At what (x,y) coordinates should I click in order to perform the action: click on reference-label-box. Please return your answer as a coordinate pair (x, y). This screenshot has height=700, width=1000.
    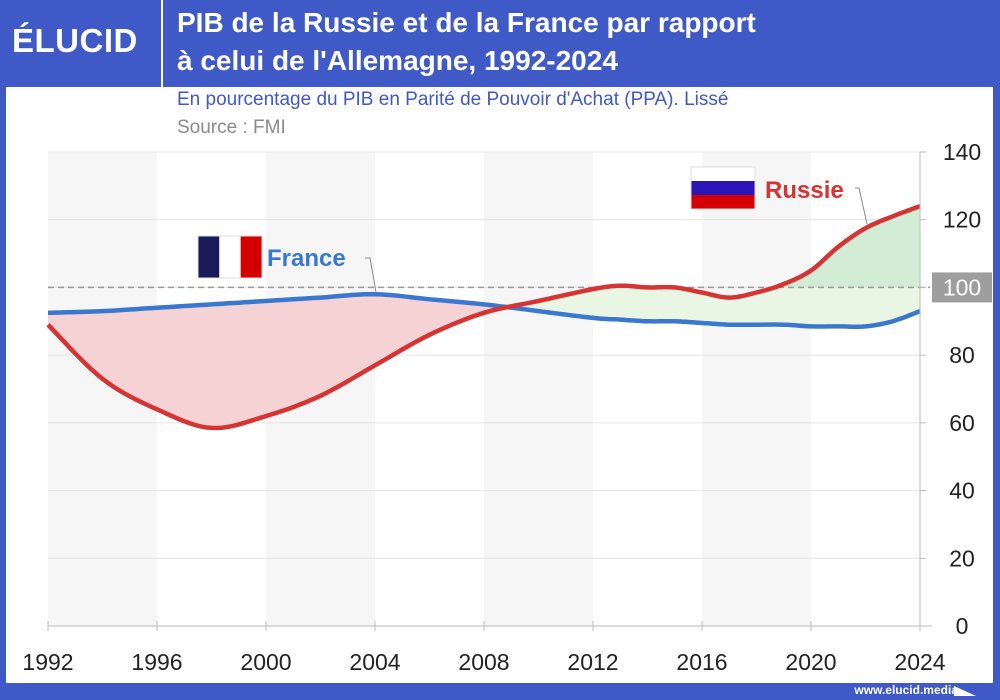
    Looking at the image, I should click on (962, 287).